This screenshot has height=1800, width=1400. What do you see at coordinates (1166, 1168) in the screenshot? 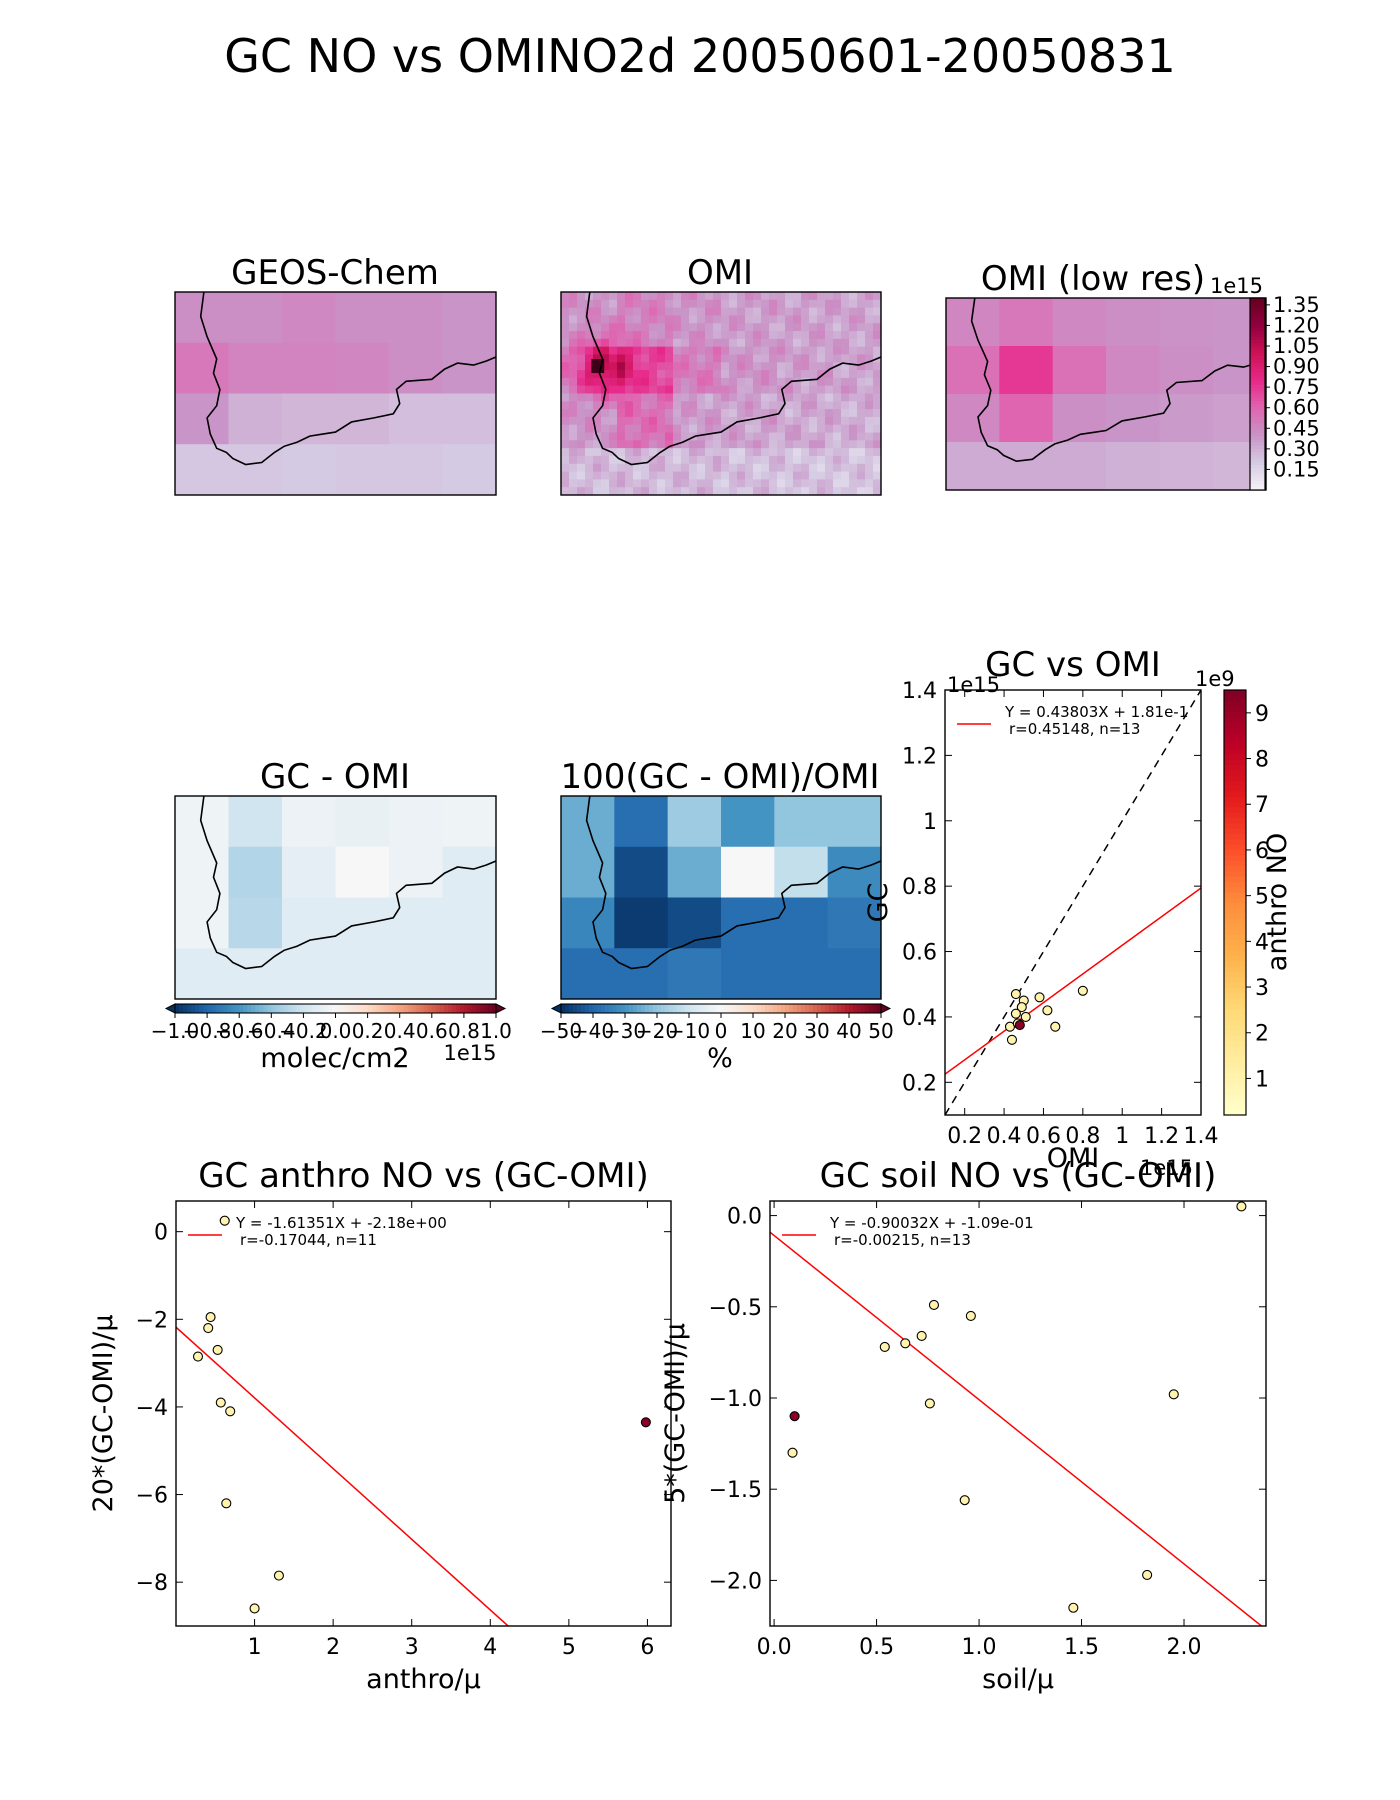
I see `scat1-x-offset: 1e15` at bounding box center [1166, 1168].